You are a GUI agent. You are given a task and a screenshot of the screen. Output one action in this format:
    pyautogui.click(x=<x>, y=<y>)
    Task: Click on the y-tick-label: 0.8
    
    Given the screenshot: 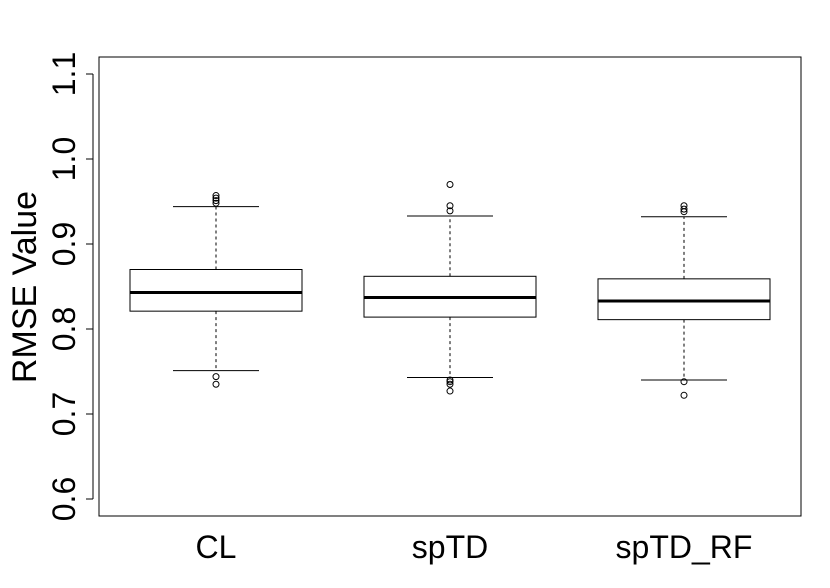 What is the action you would take?
    pyautogui.click(x=64, y=329)
    